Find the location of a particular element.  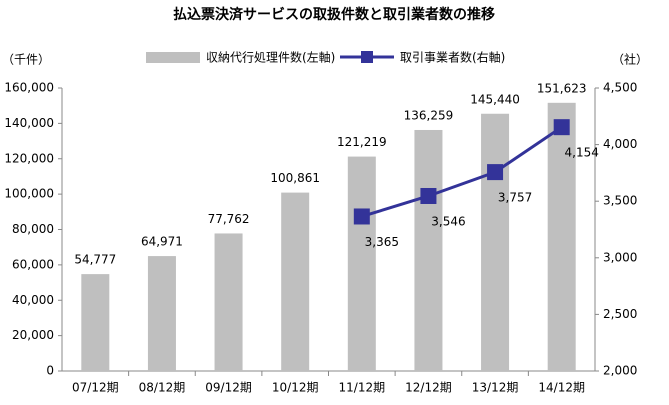

bar-value-label: 145,440 is located at coordinates (495, 99).